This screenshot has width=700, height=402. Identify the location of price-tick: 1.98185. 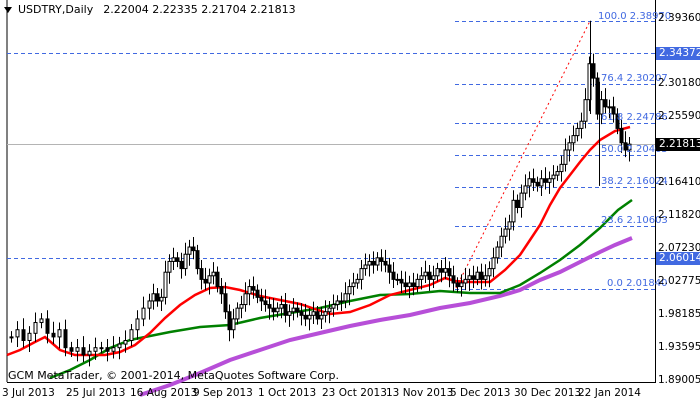
(679, 314).